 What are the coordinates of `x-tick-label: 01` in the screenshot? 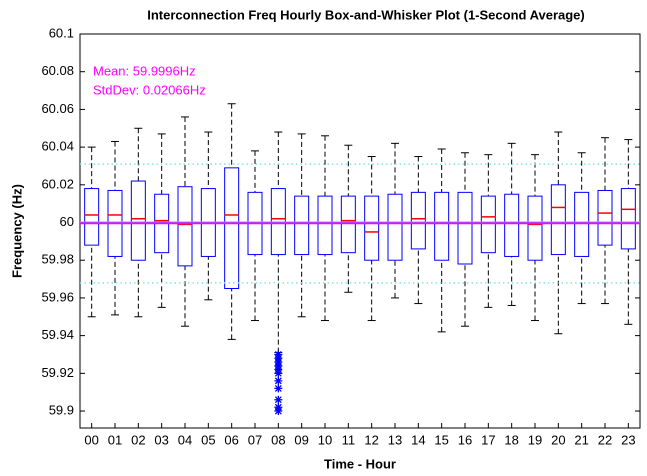 It's located at (115, 439).